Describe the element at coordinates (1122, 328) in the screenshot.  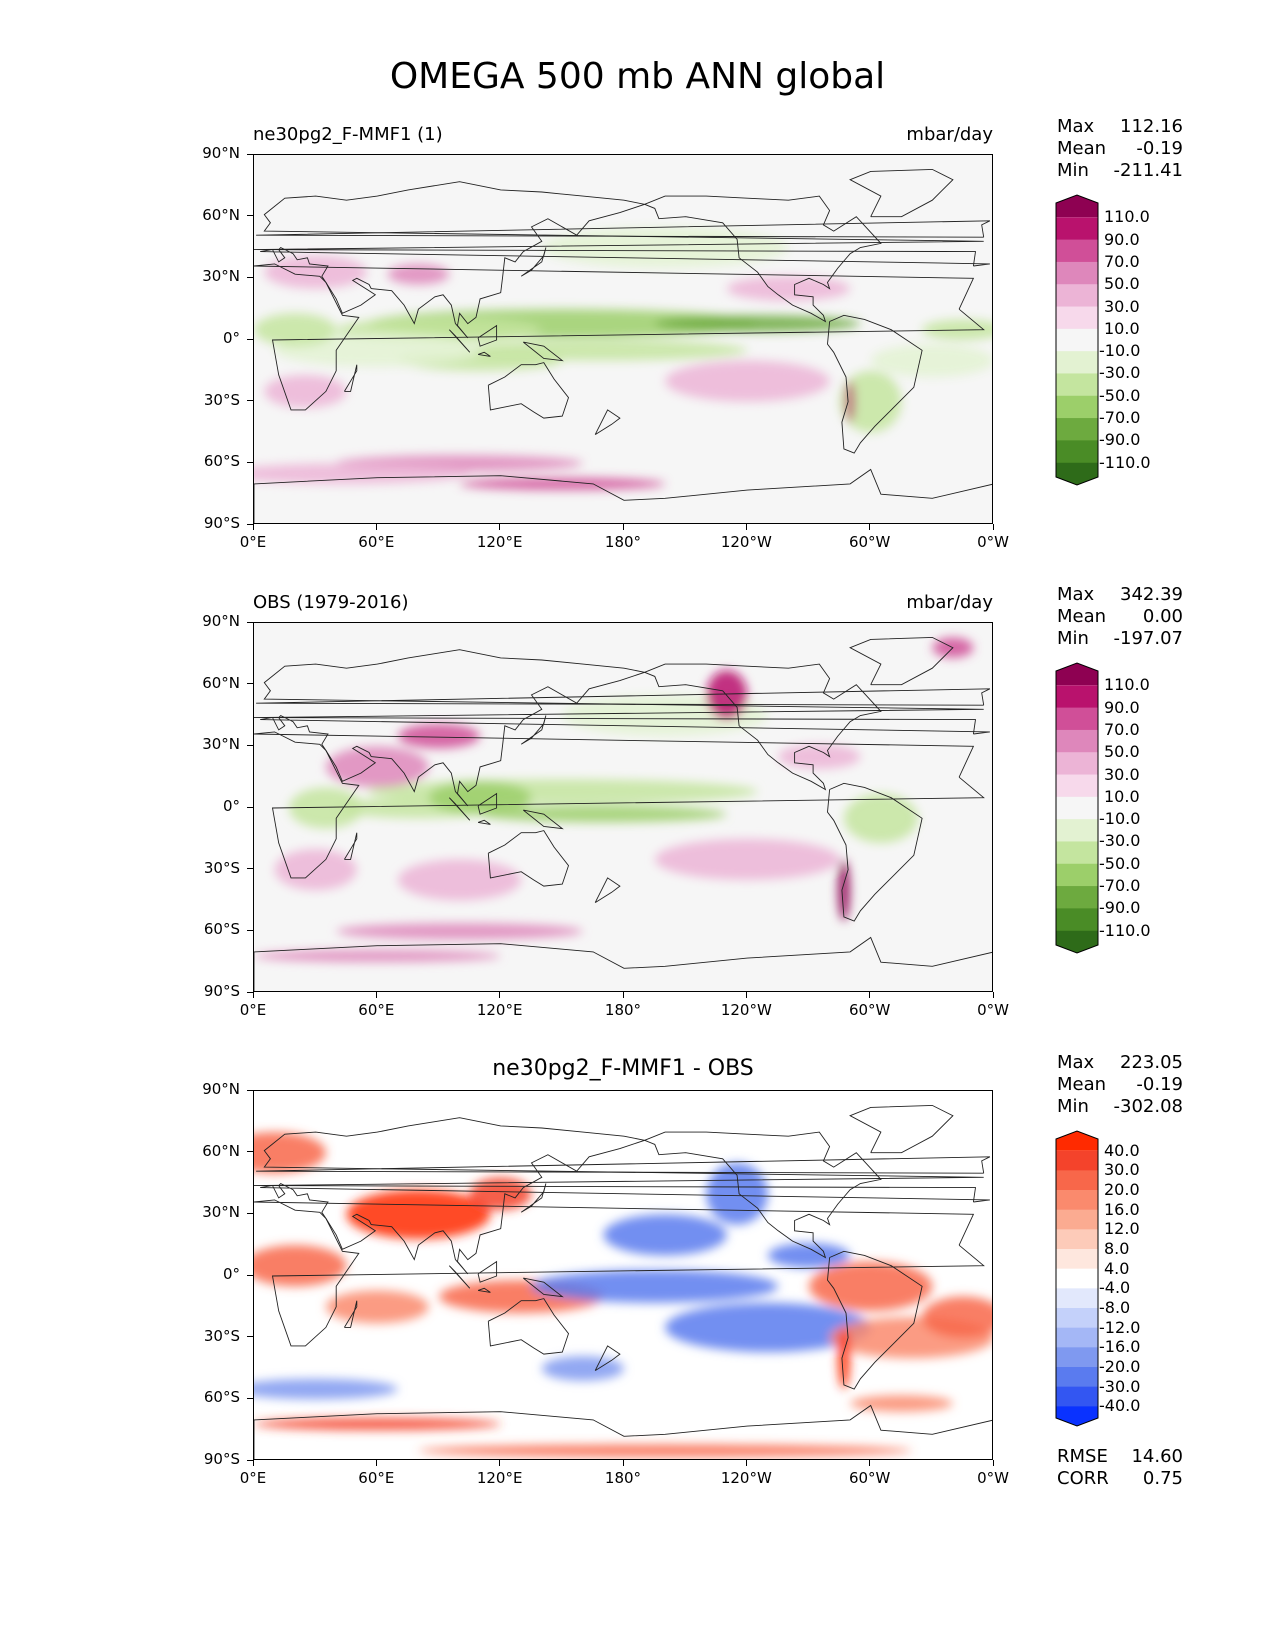
I see `colorbar-label: 10.0` at that location.